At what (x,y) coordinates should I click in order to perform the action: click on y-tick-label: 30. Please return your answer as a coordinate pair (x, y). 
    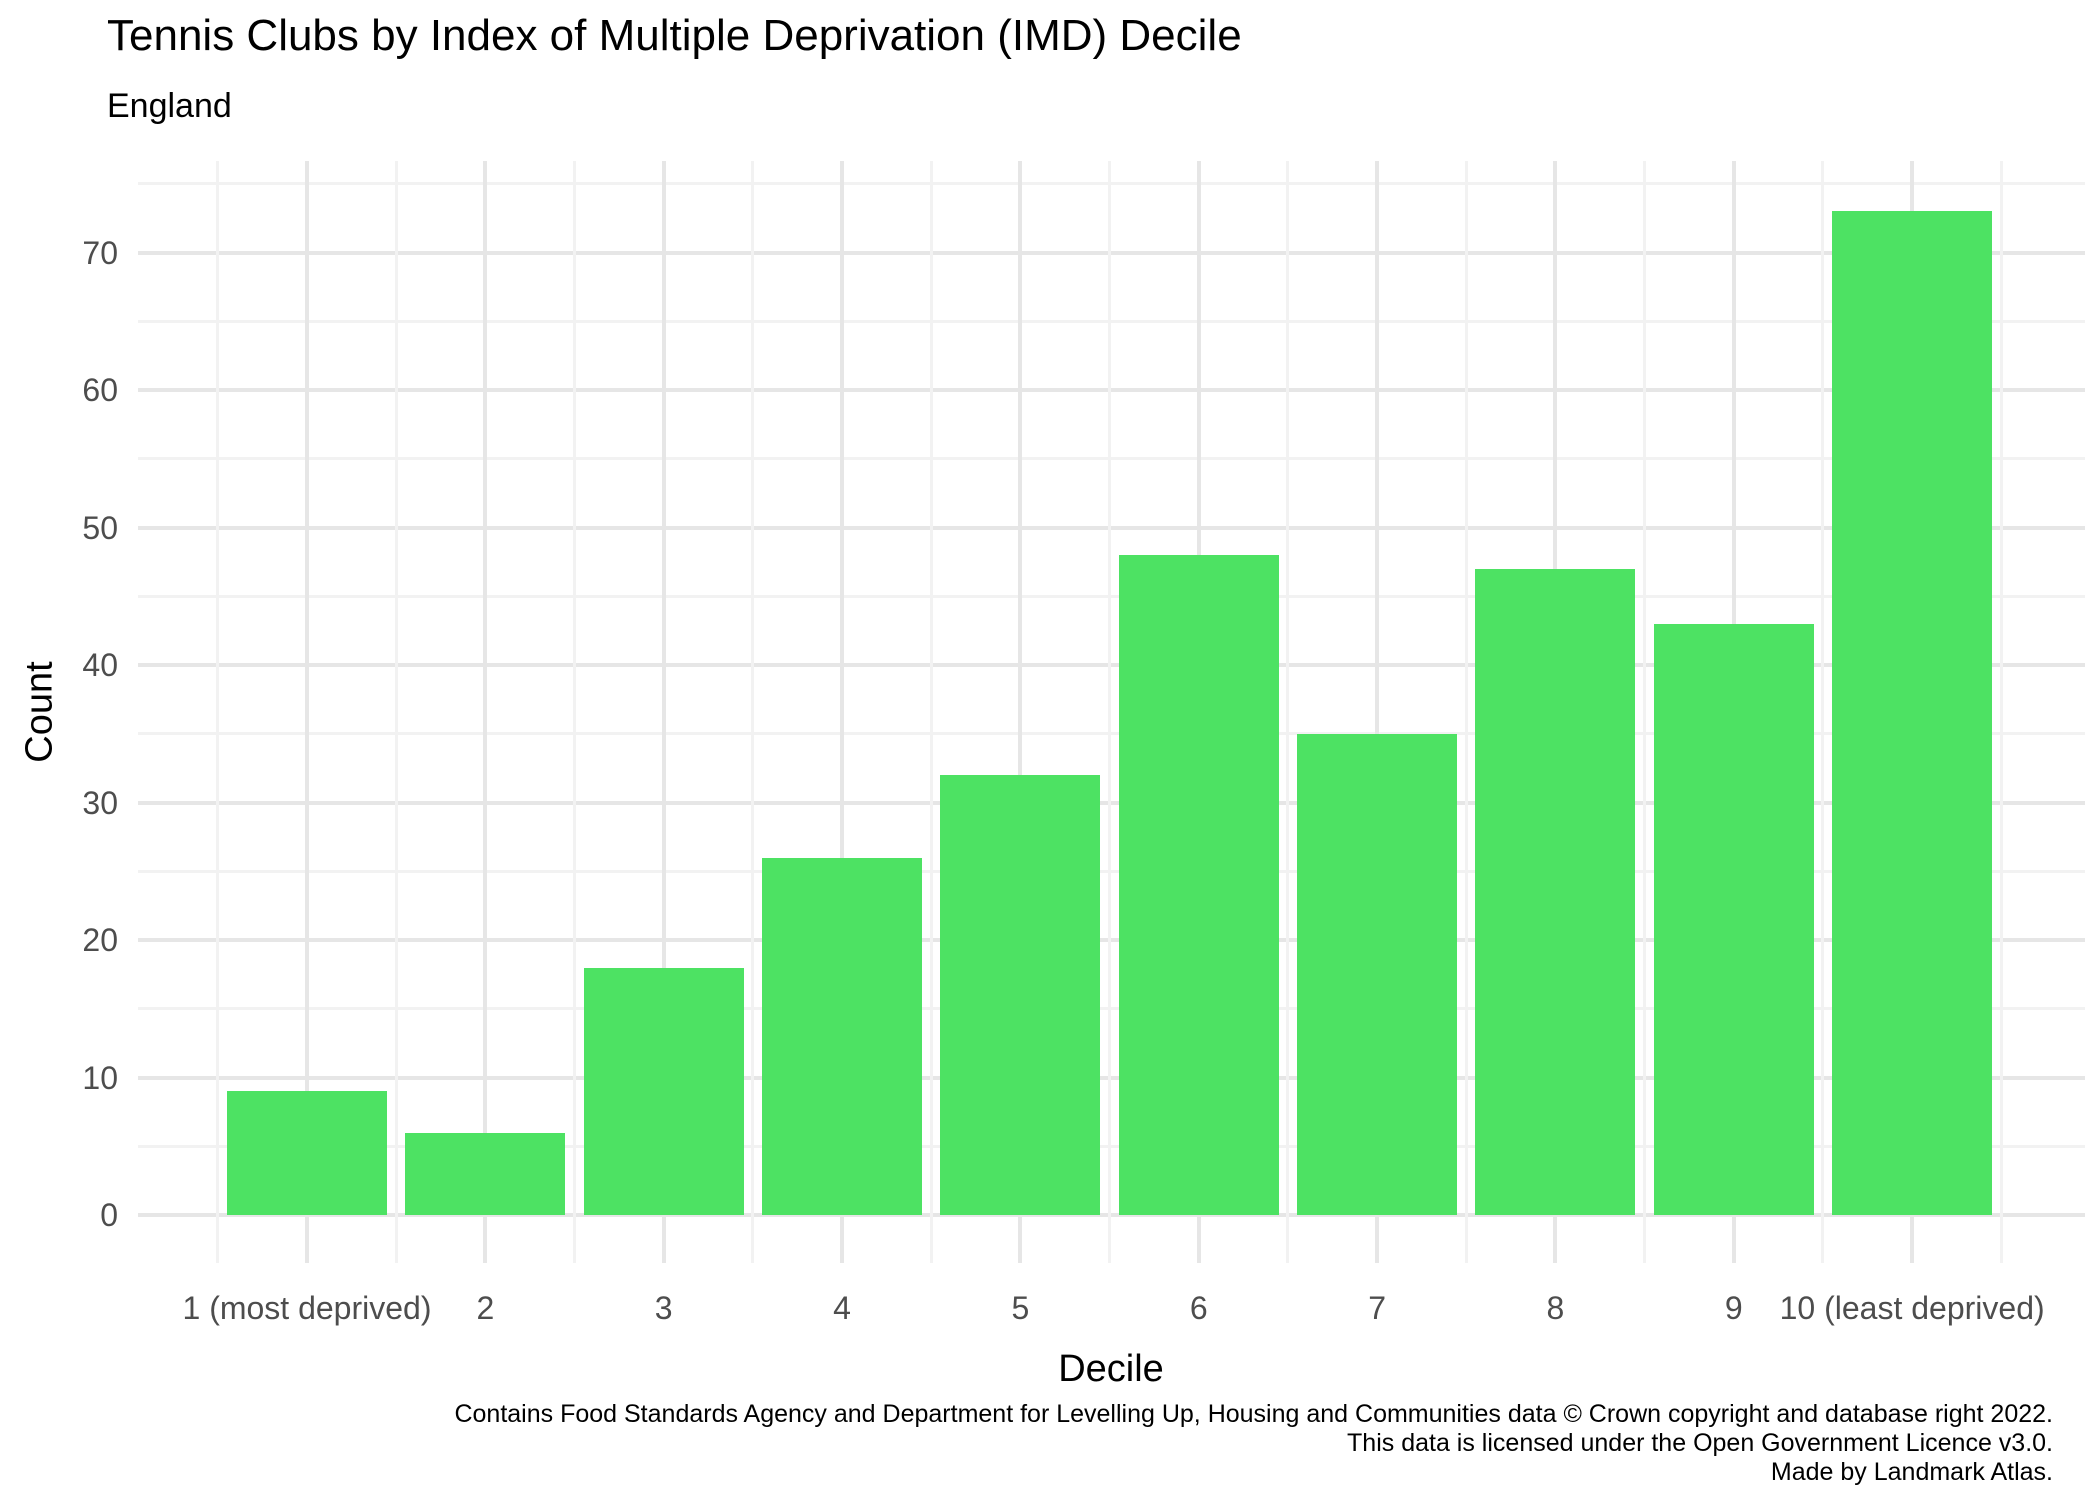
    Looking at the image, I should click on (100, 802).